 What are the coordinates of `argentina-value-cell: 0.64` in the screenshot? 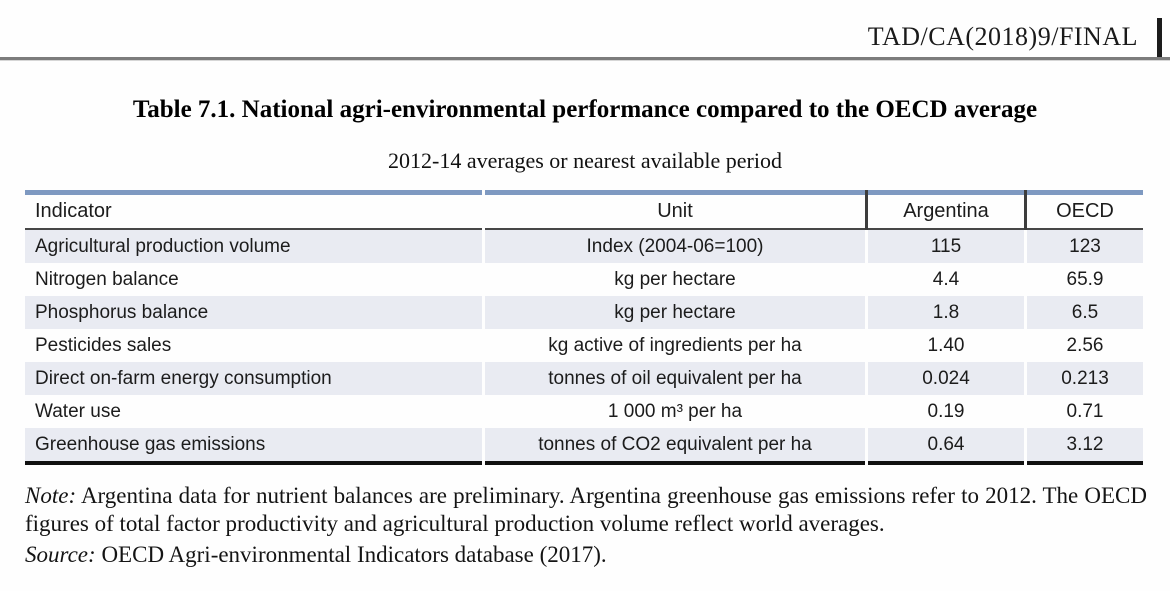 It's located at (946, 446).